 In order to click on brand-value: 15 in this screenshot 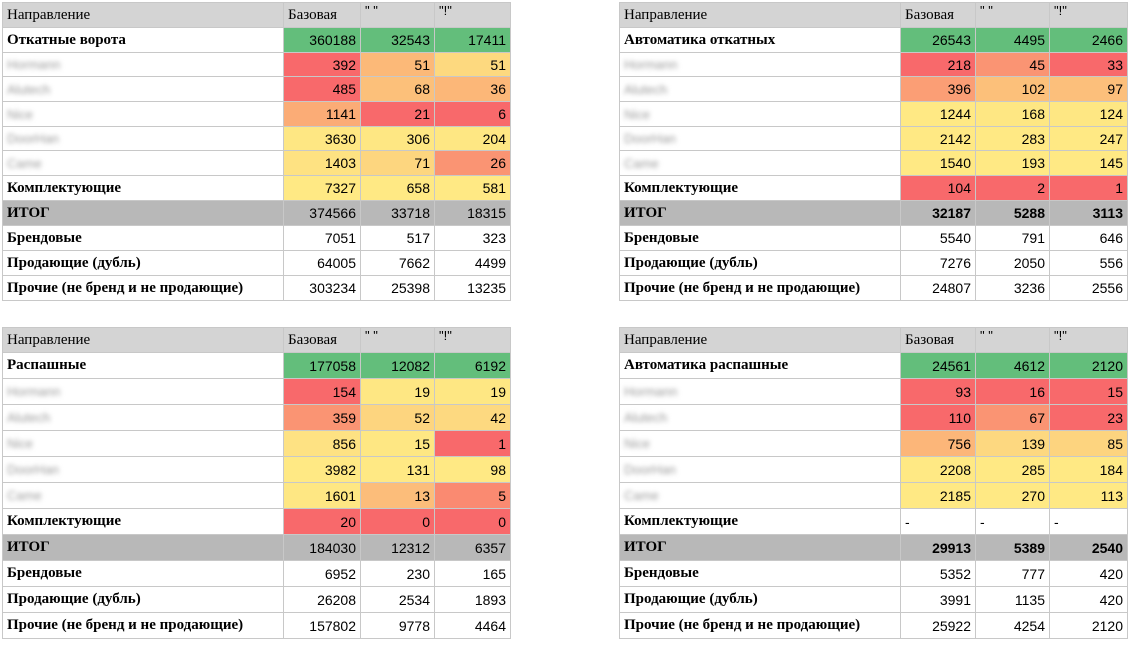, I will do `click(1088, 391)`.